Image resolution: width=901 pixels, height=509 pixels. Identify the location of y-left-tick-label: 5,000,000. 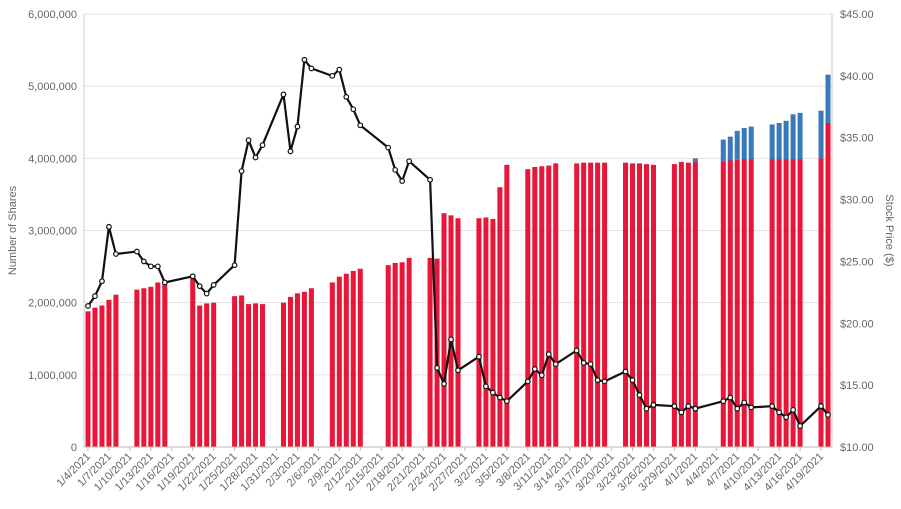
(52, 87).